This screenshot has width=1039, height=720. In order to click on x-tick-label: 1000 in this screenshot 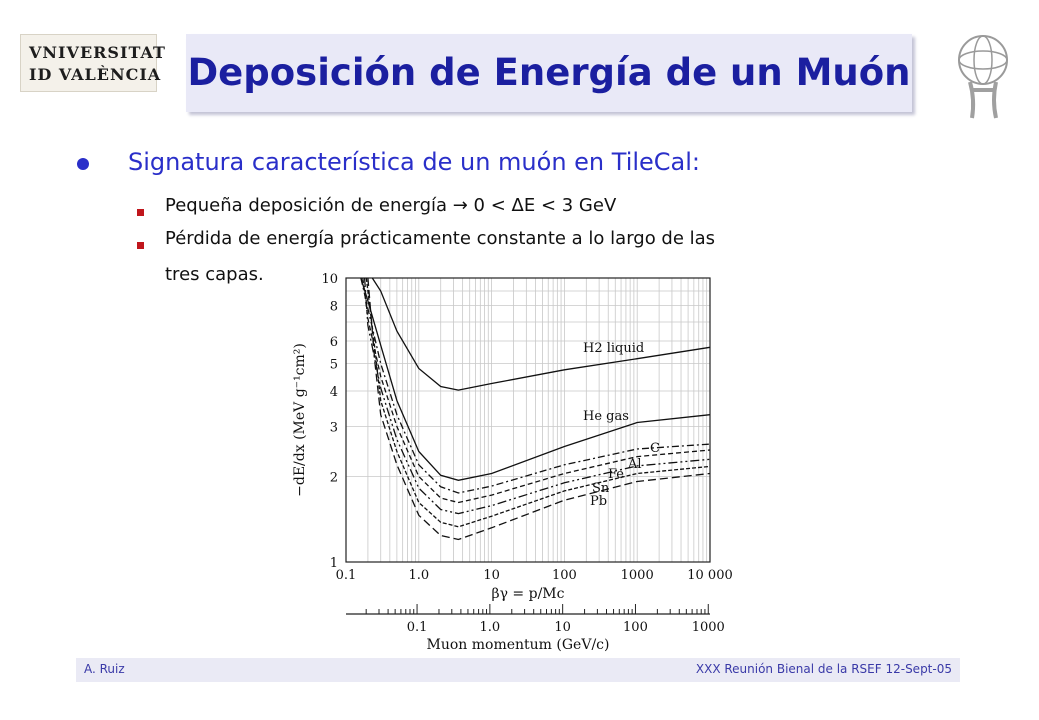, I will do `click(637, 575)`.